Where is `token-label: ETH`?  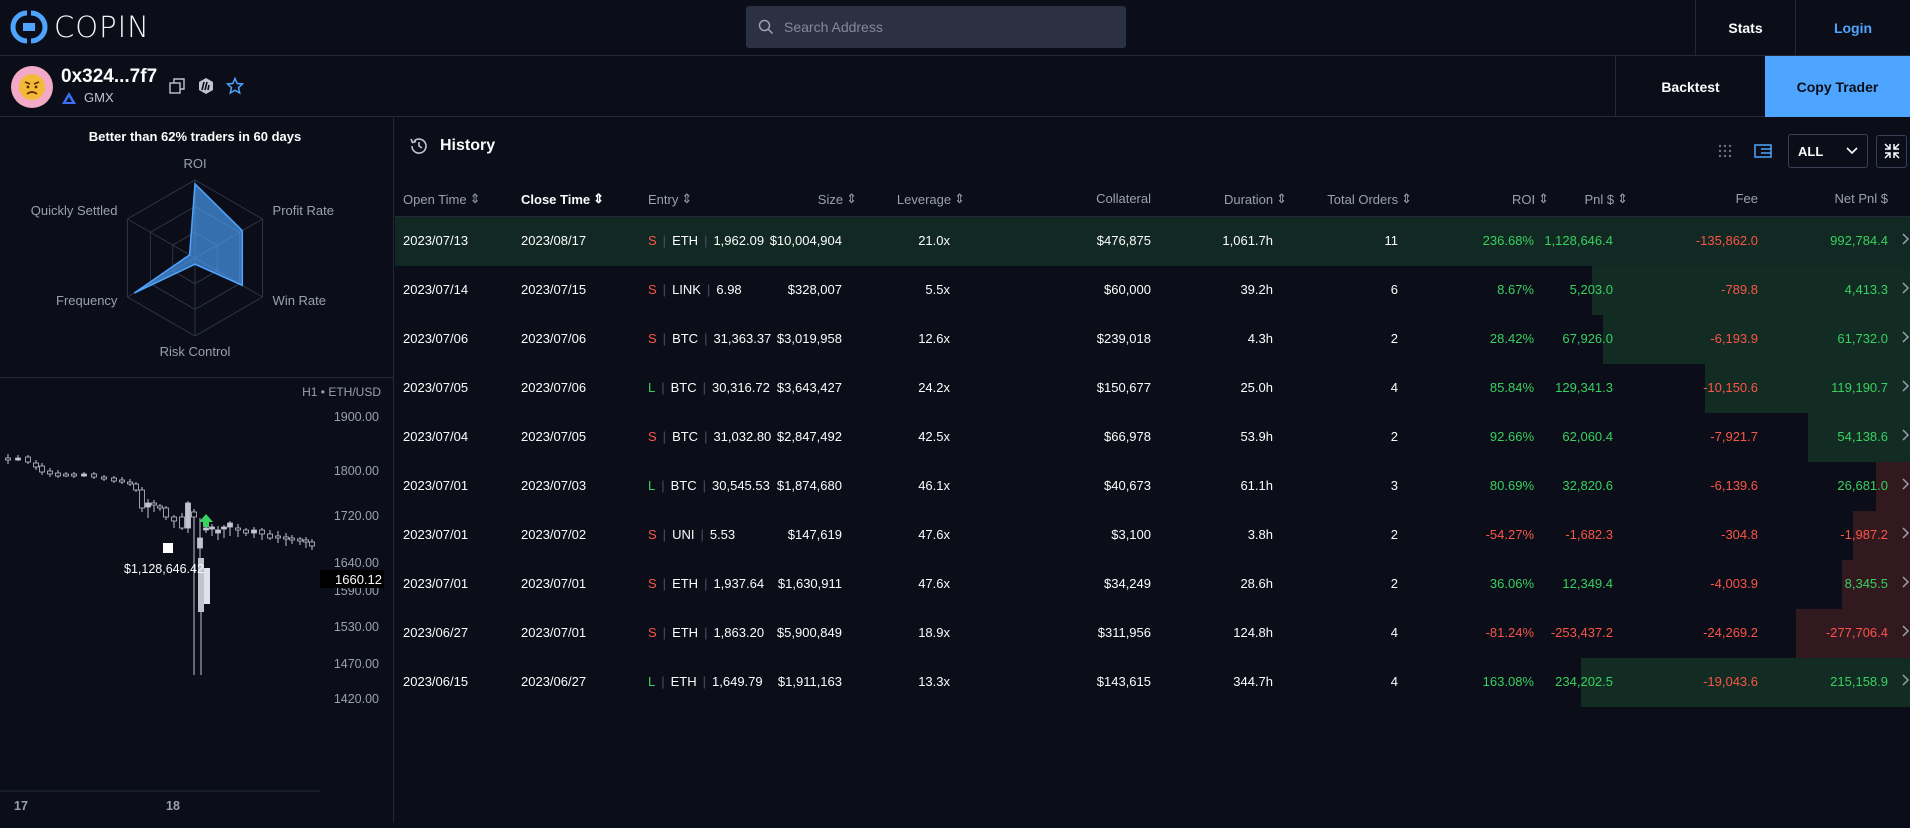 token-label: ETH is located at coordinates (685, 632).